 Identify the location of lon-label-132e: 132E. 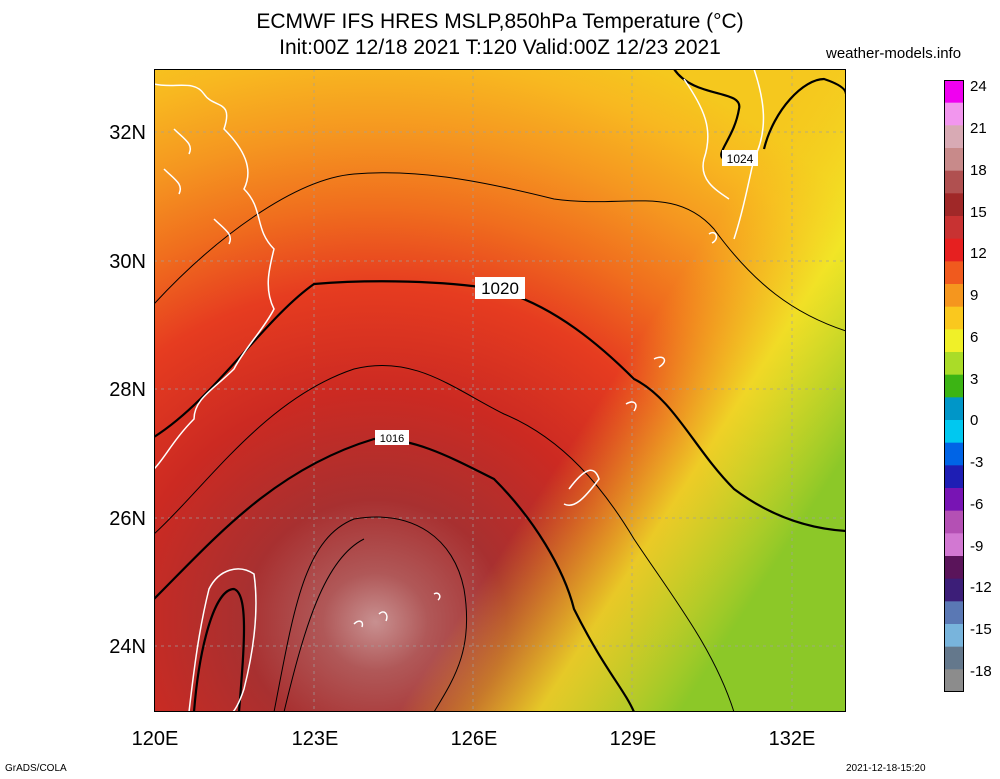
(792, 739).